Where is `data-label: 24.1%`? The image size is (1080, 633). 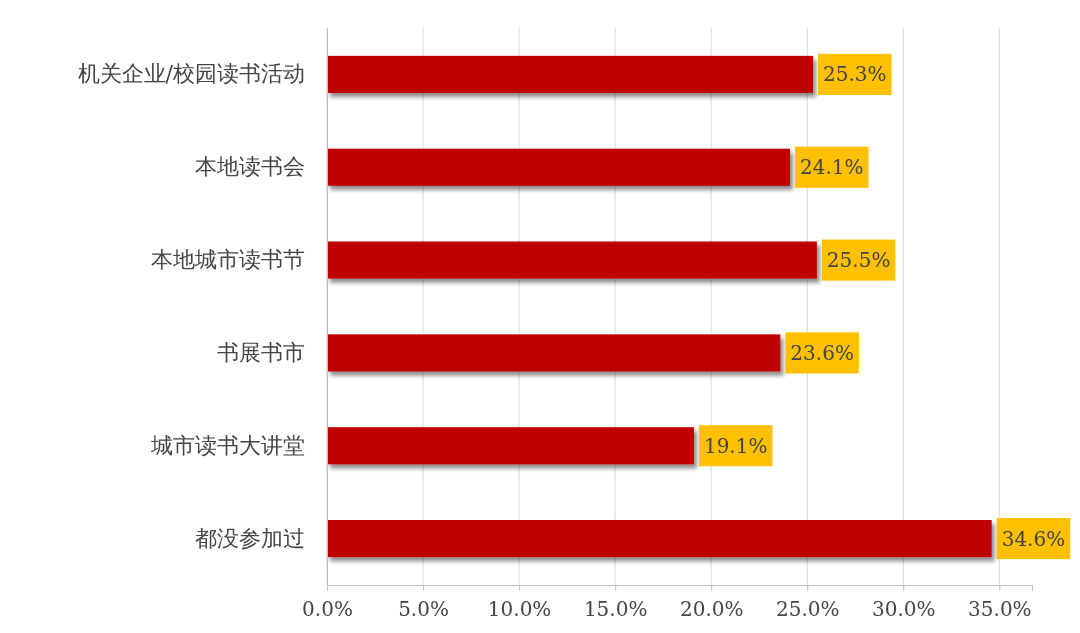
data-label: 24.1% is located at coordinates (831, 167).